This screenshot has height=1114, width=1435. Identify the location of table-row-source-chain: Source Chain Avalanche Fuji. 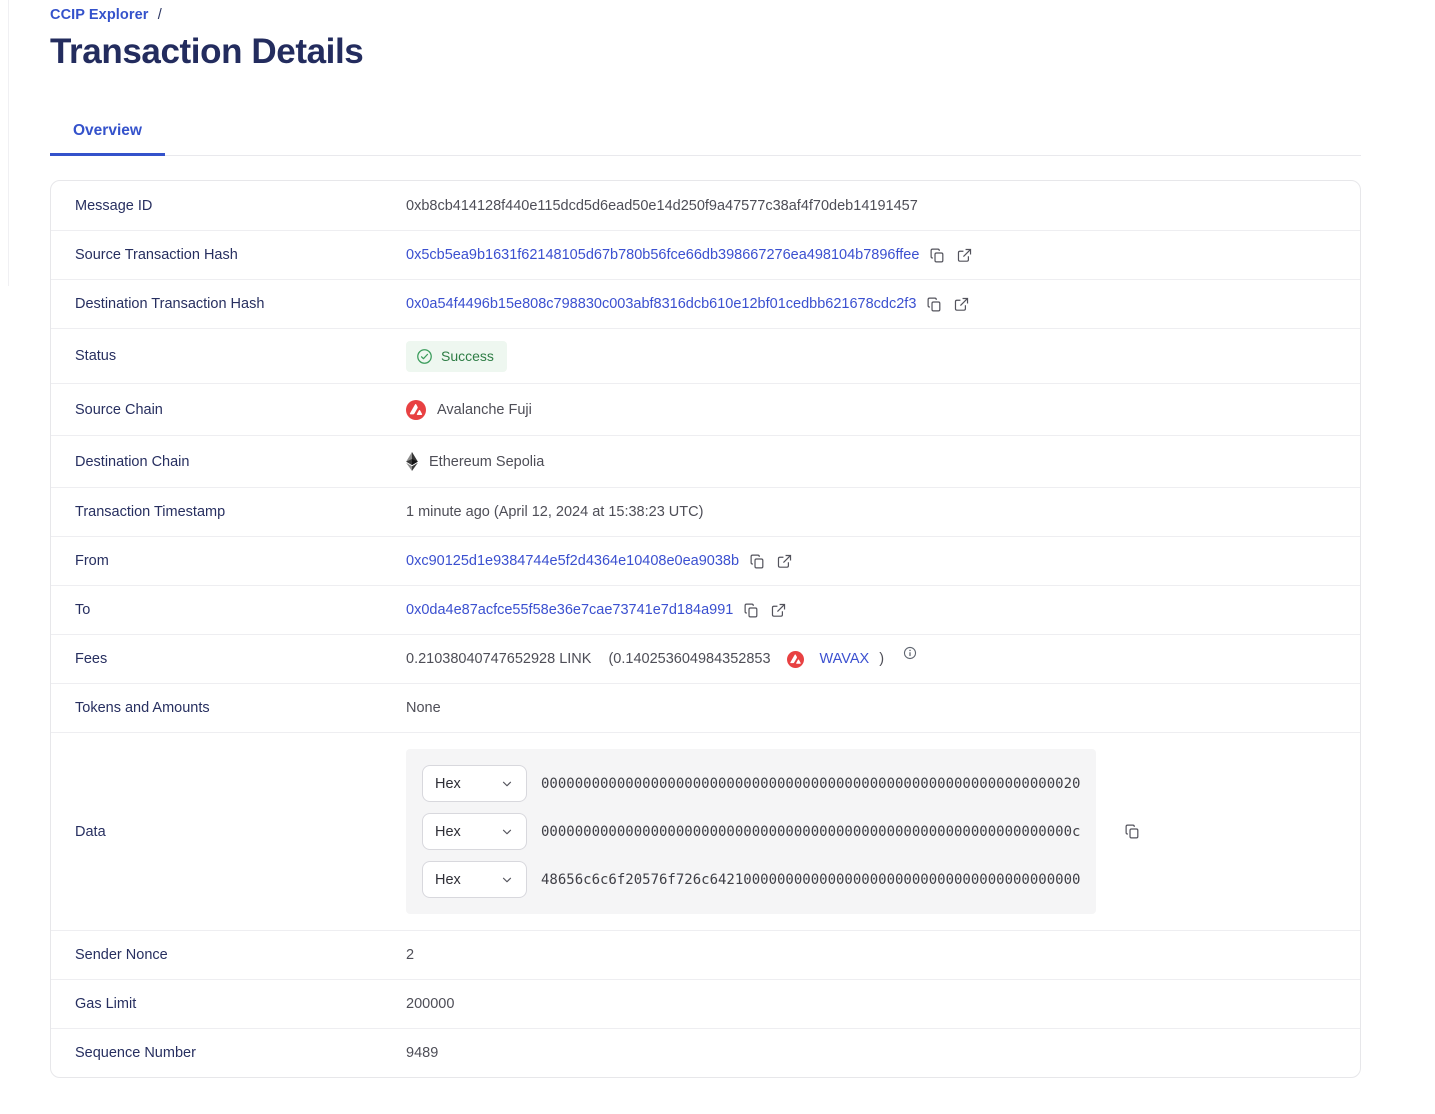
(705, 409).